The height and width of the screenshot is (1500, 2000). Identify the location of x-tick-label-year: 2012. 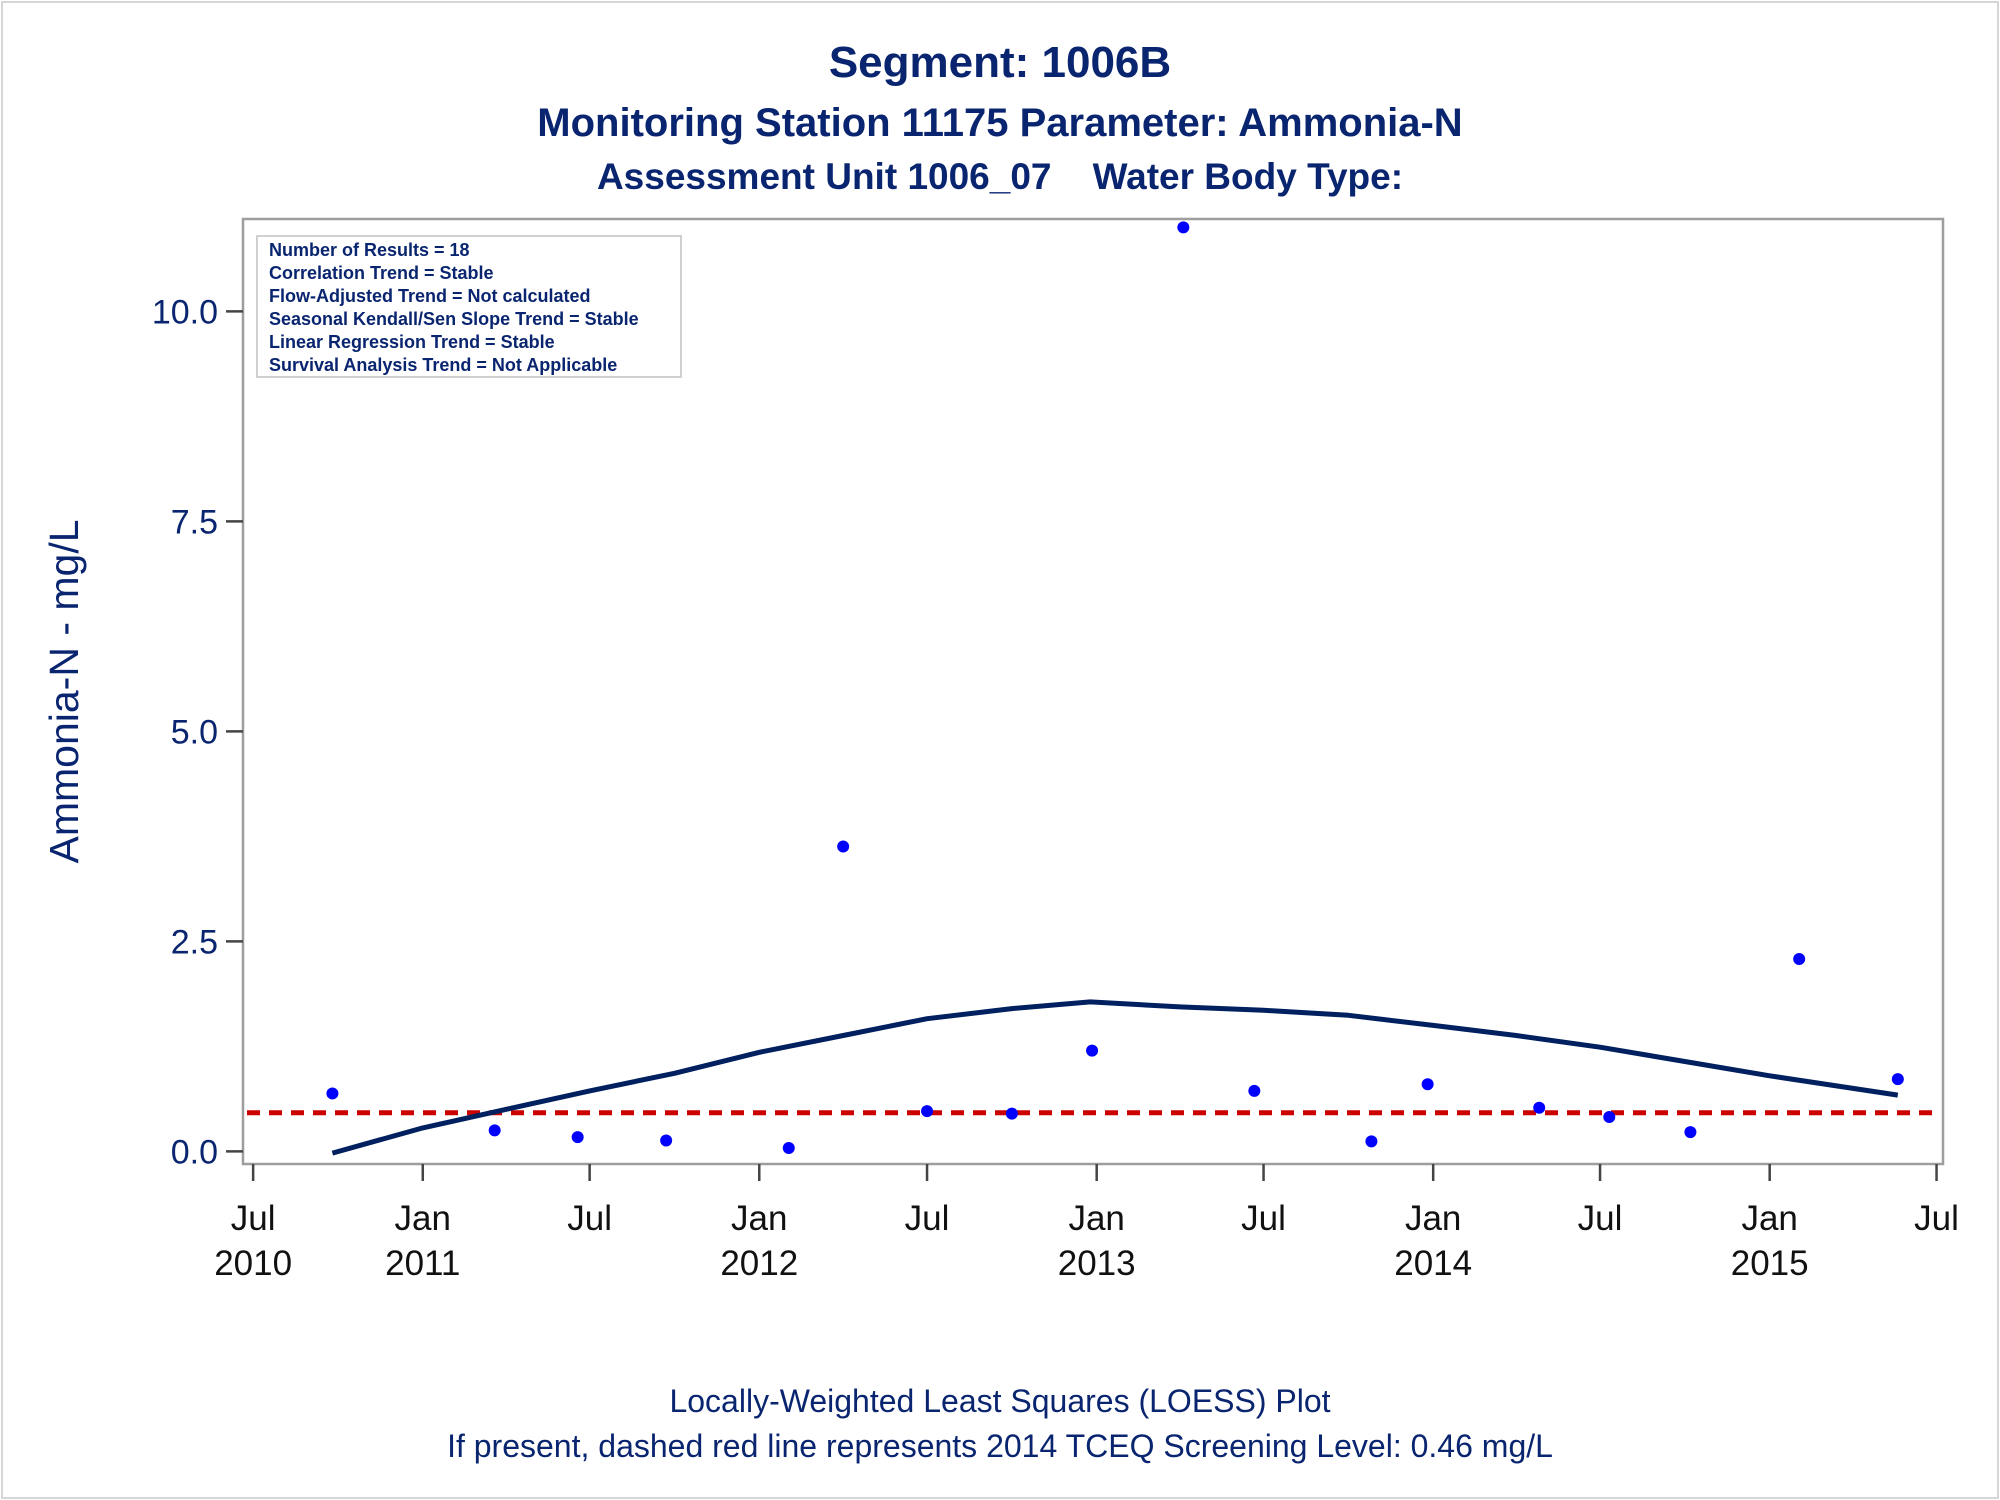
(759, 1263).